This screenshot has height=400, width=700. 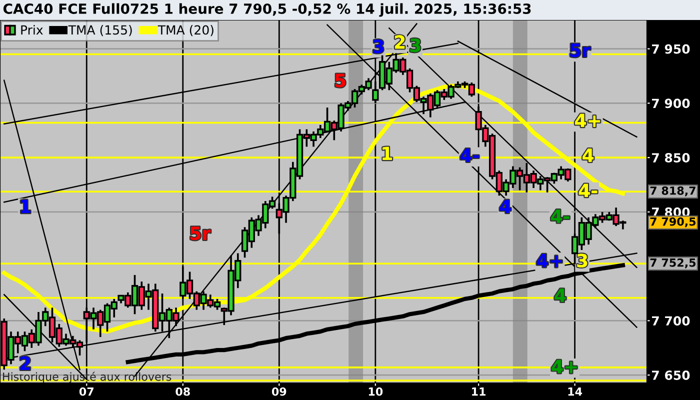 What do you see at coordinates (479, 392) in the screenshot?
I see `x-tick-label: 11` at bounding box center [479, 392].